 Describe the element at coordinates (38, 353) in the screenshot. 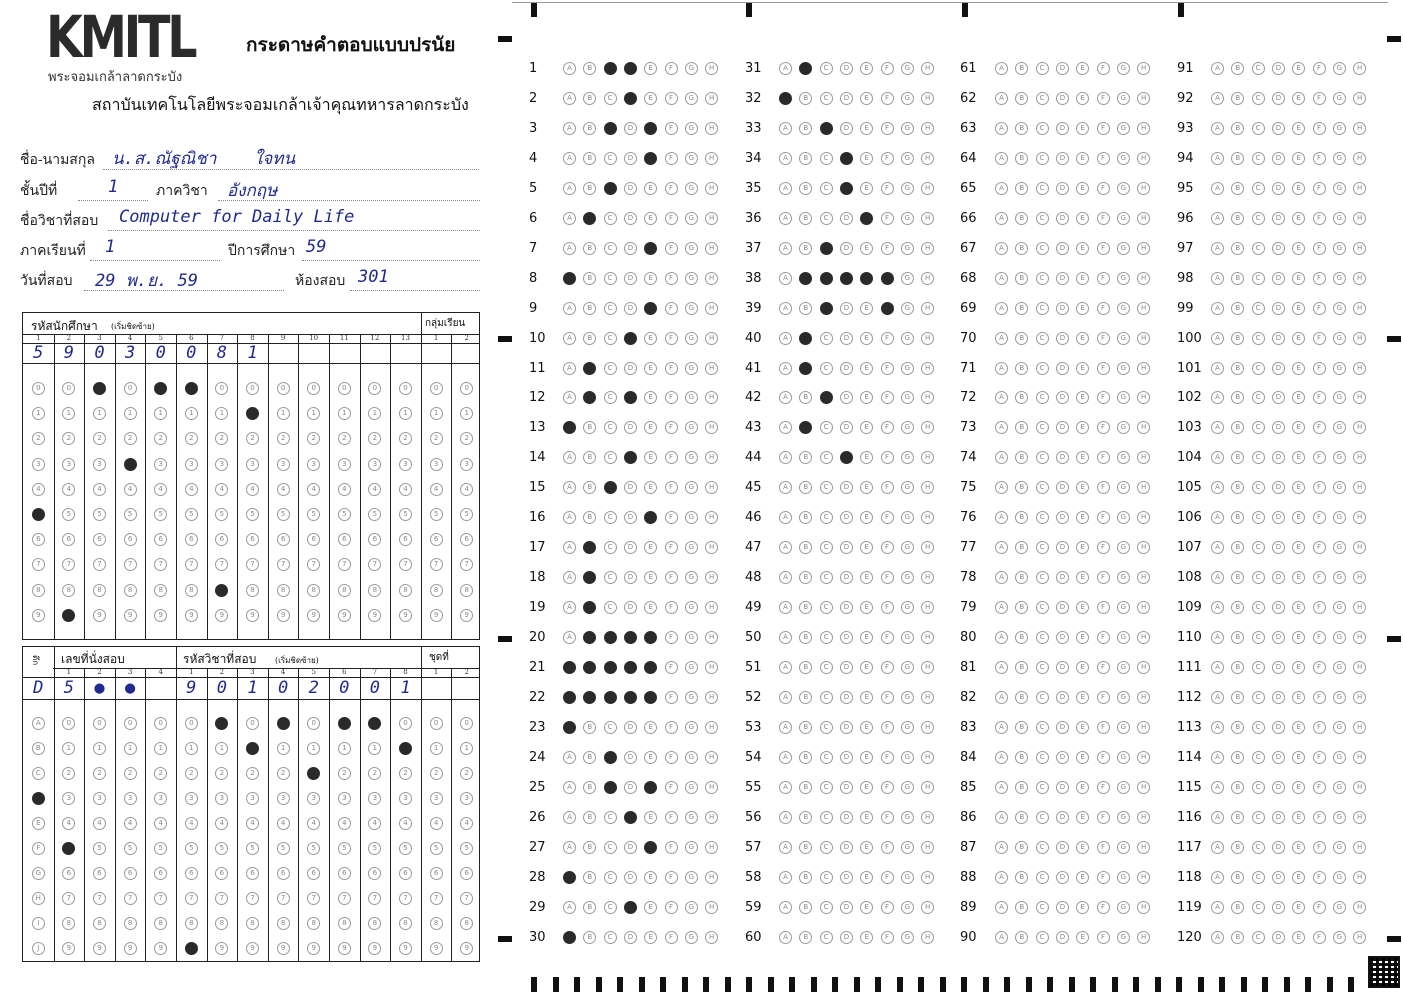

I see `student-id-digit: 5` at that location.